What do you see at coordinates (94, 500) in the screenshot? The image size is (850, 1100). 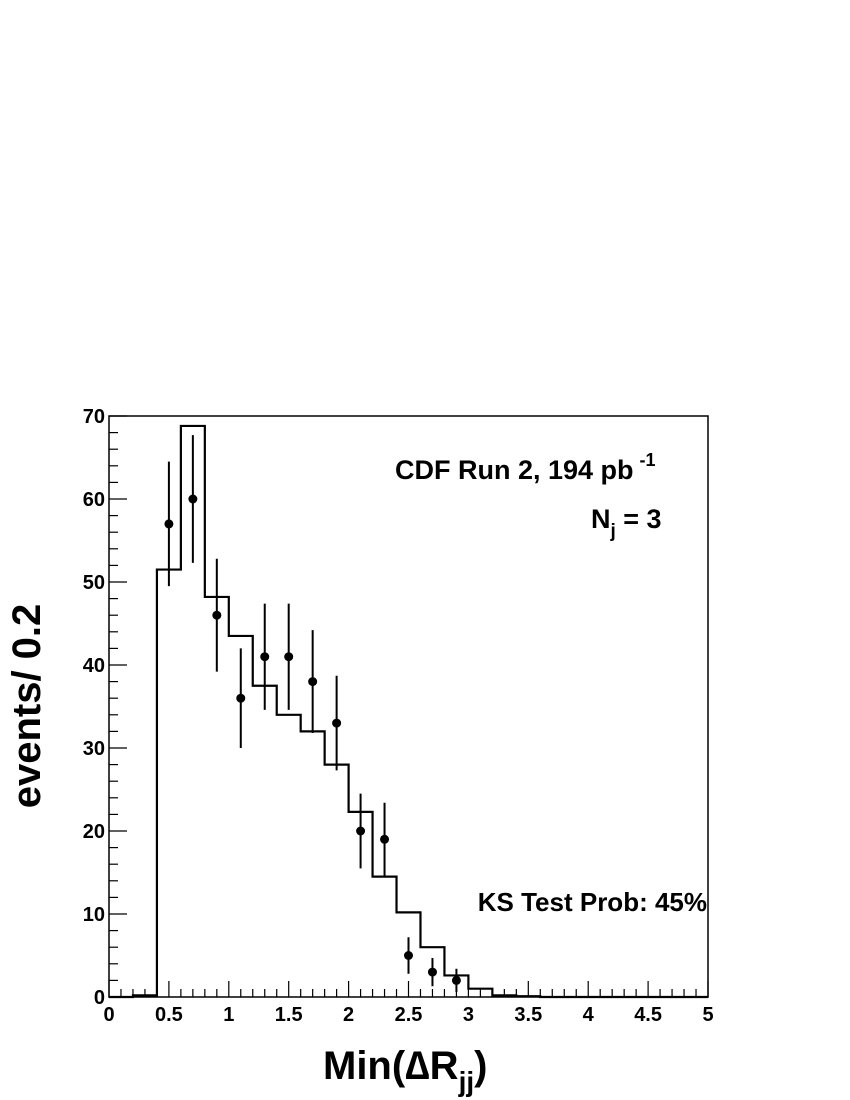 I see `y-tick-label: 60` at bounding box center [94, 500].